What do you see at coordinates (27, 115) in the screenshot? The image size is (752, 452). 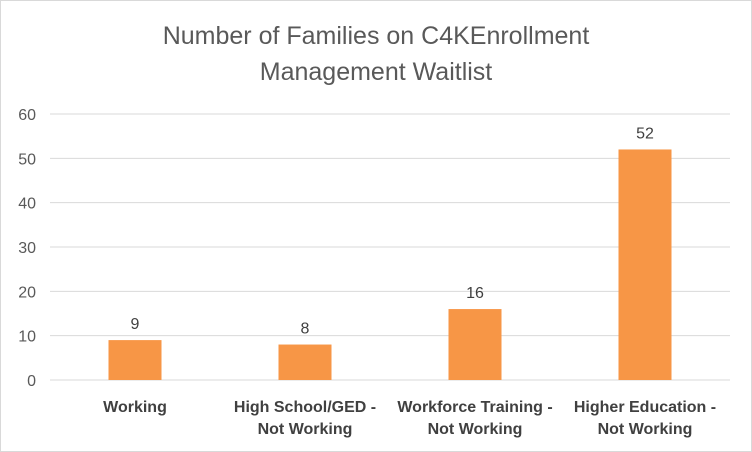 I see `y-tick-label: 60` at bounding box center [27, 115].